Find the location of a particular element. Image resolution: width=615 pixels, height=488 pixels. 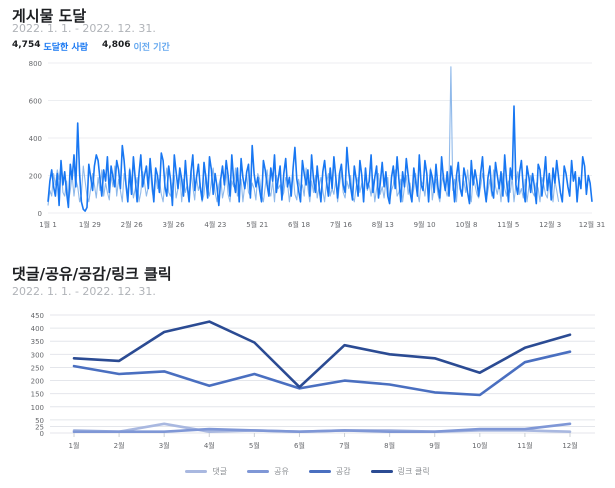

x-tick-label: 1월 is located at coordinates (74, 445).